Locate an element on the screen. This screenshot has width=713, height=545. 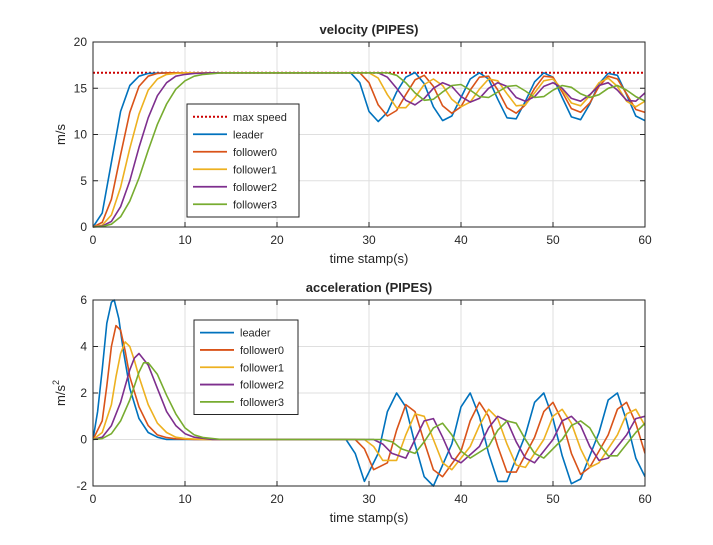
y-axis-label: m/s2 is located at coordinates (59, 393).